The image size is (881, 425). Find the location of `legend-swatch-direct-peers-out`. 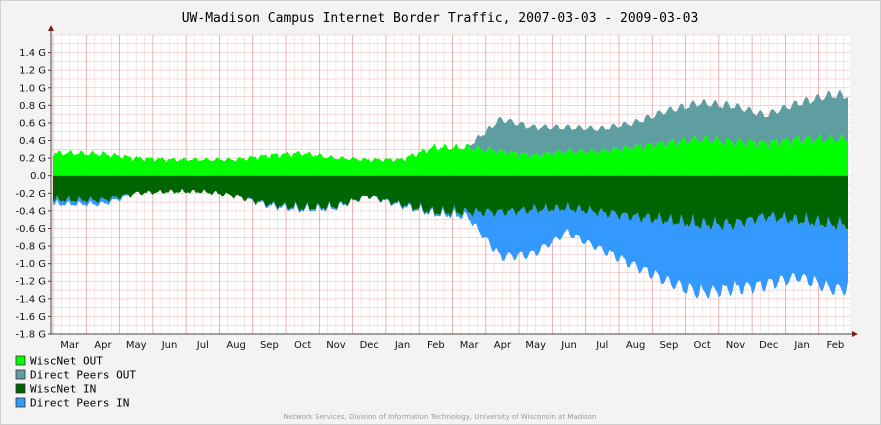

legend-swatch-direct-peers-out is located at coordinates (20, 374).